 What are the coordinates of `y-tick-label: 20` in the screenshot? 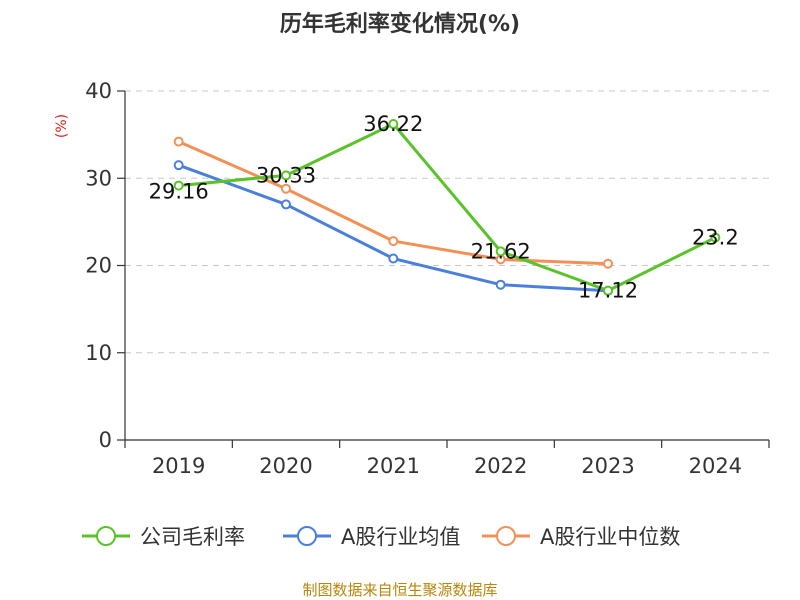 It's located at (98, 266).